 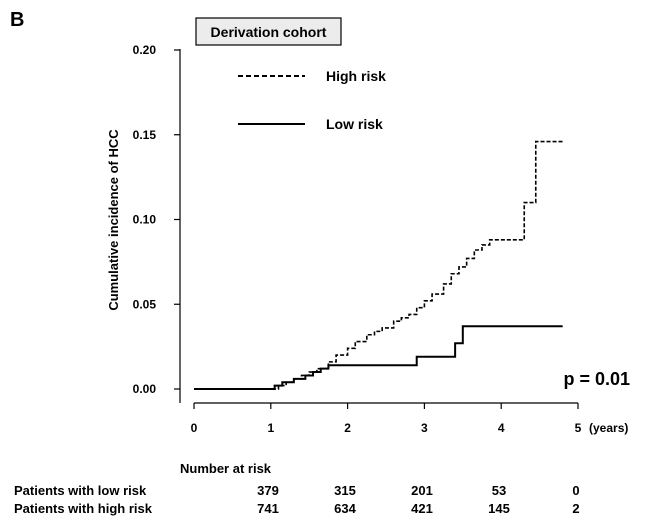 What do you see at coordinates (422, 490) in the screenshot?
I see `risk-value: 201` at bounding box center [422, 490].